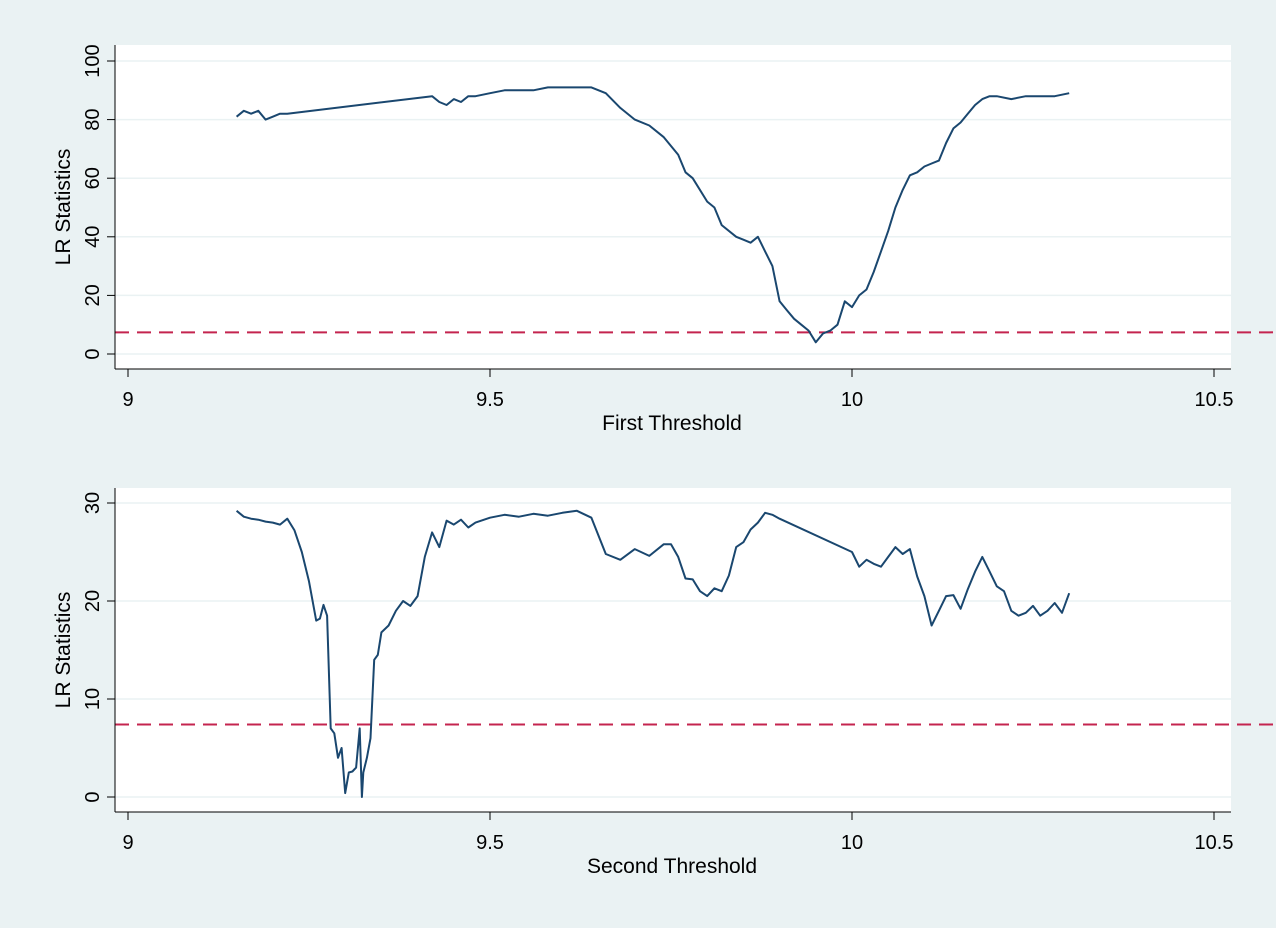 The height and width of the screenshot is (928, 1276). Describe the element at coordinates (93, 60) in the screenshot. I see `y-tick-label: 100` at that location.